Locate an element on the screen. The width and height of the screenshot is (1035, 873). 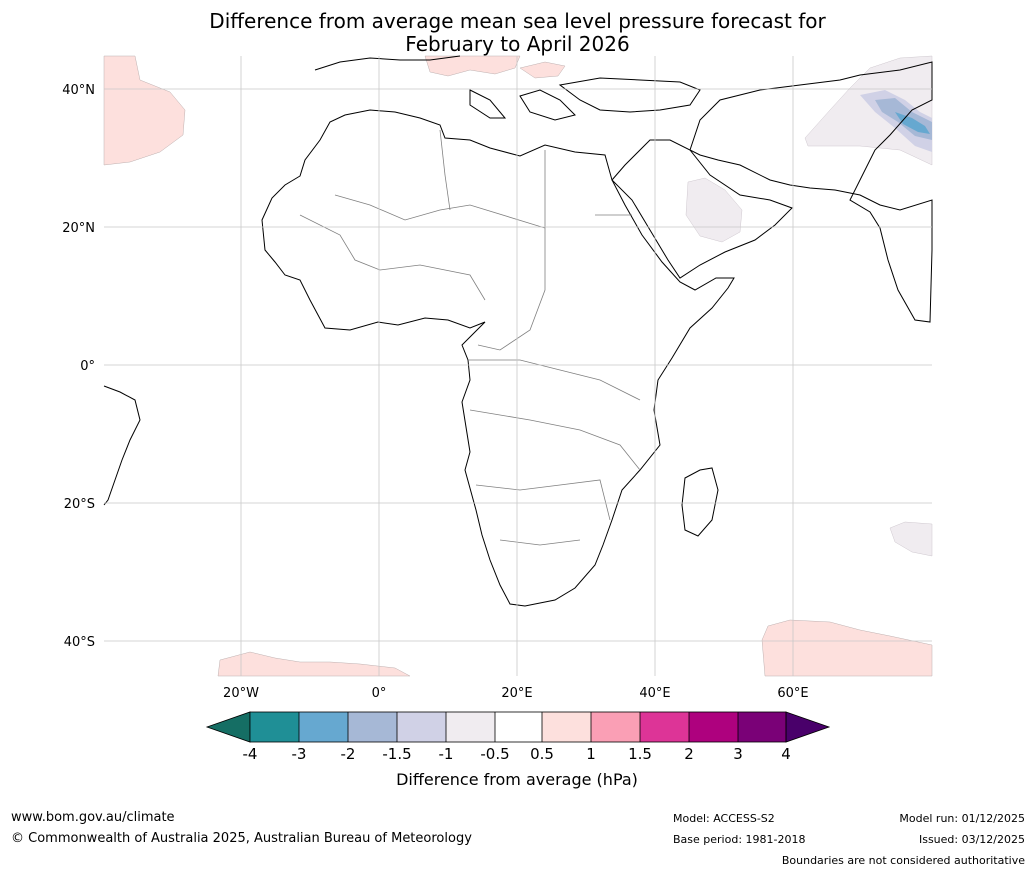
colorbar-tick-label: -1 is located at coordinates (446, 754).